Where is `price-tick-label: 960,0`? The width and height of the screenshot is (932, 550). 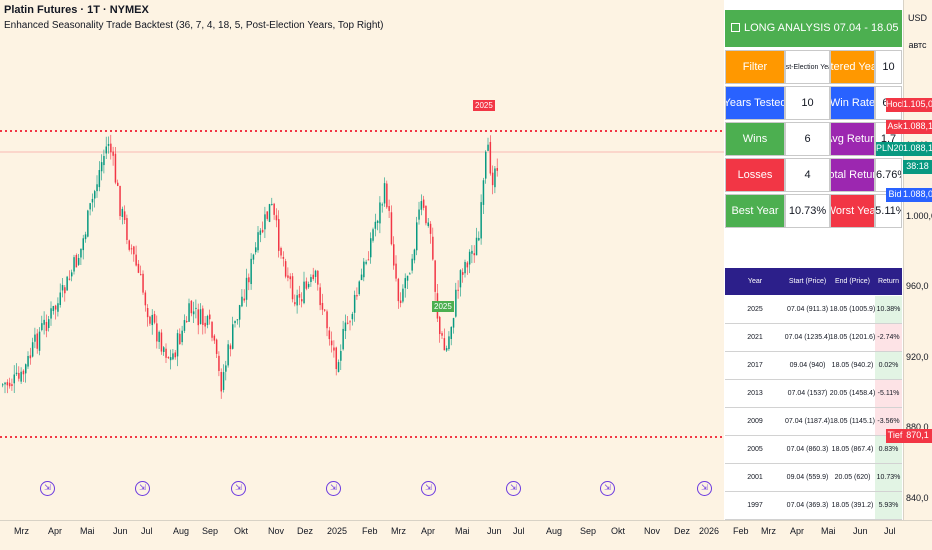 price-tick-label: 960,0 is located at coordinates (917, 286).